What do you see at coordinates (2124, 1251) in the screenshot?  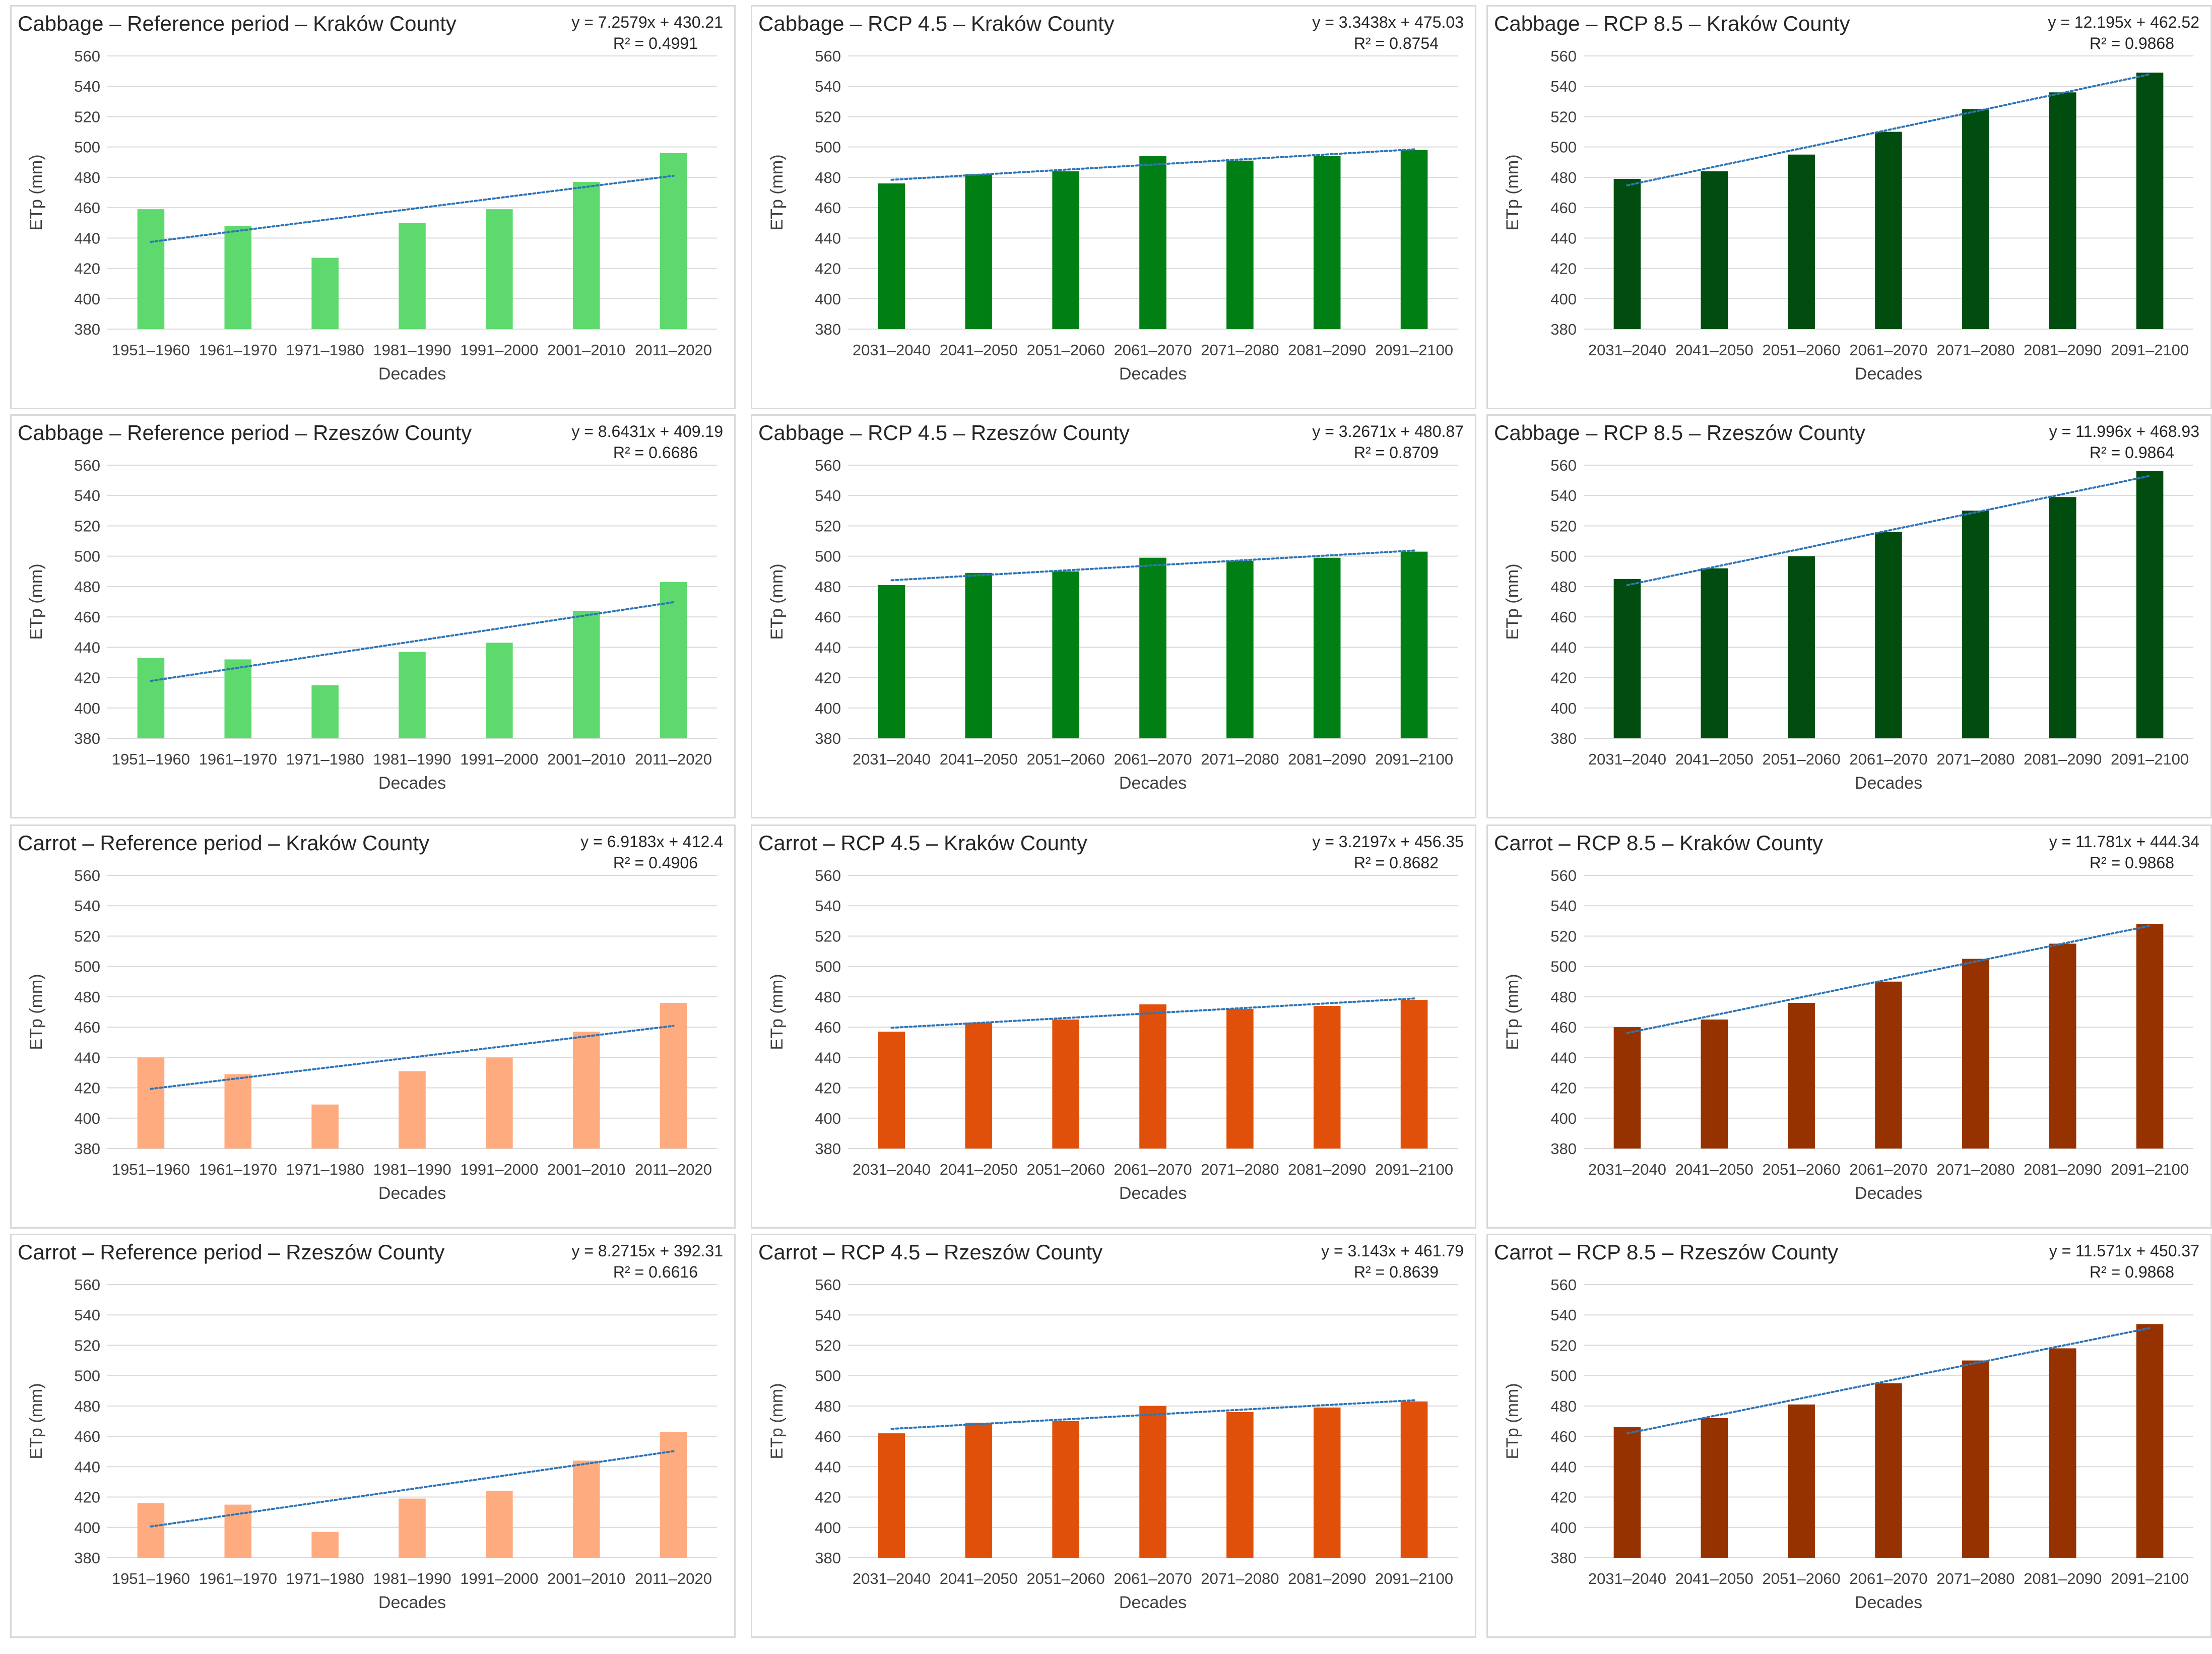 I see `trend-equation: y = 11.571x + 450.37` at bounding box center [2124, 1251].